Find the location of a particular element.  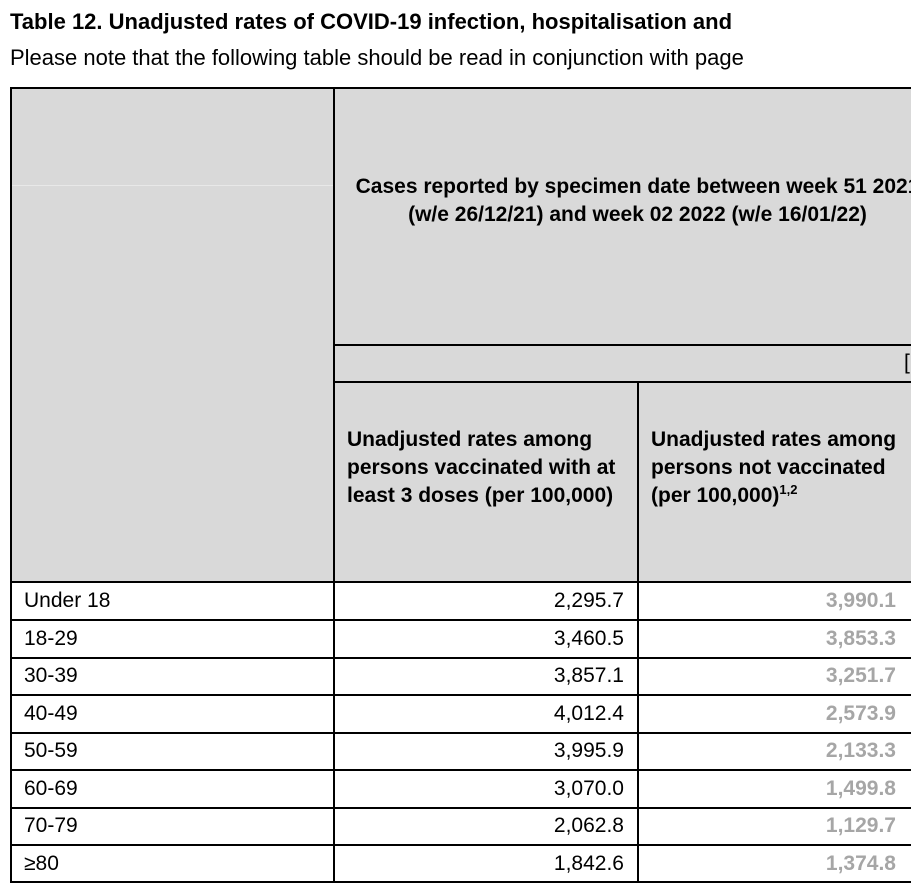

header-subgroup-cell is located at coordinates (623, 363).